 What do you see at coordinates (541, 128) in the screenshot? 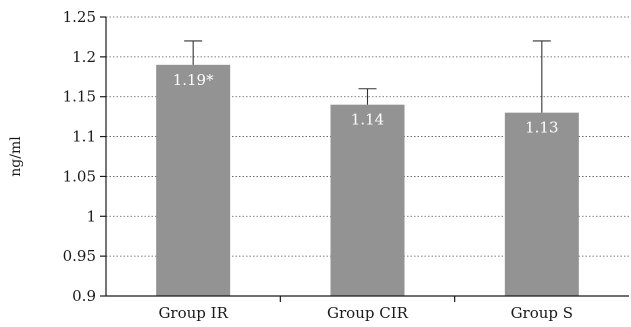
I see `data-label: 1.13` at bounding box center [541, 128].